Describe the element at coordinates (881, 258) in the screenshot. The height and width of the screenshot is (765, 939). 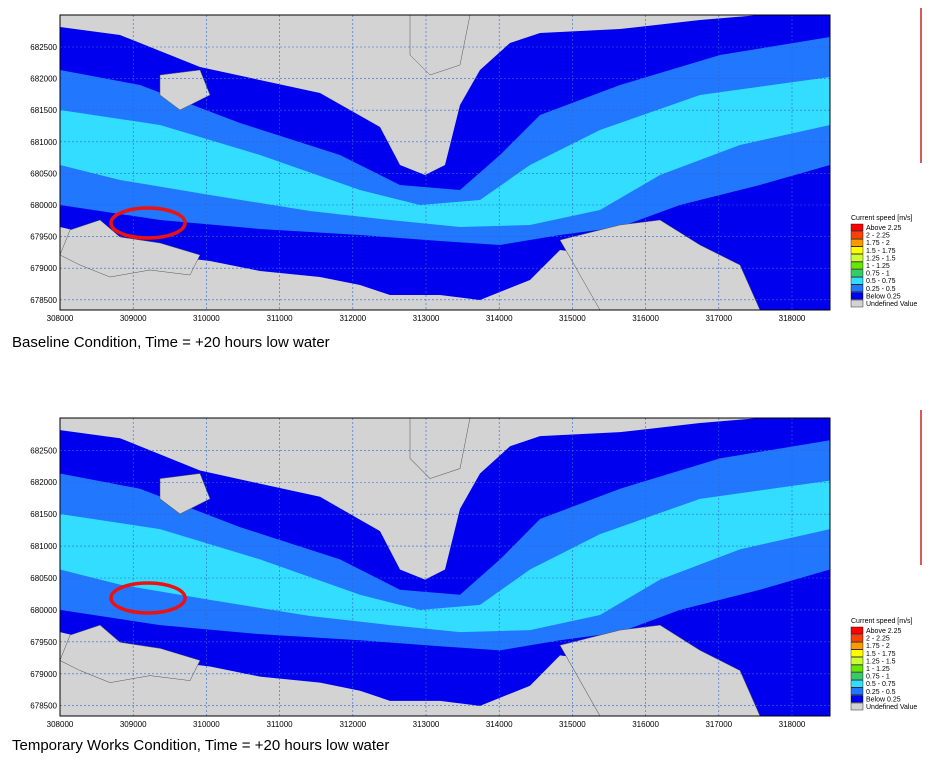
I see `legend-label: 1.25 - 1.5` at that location.